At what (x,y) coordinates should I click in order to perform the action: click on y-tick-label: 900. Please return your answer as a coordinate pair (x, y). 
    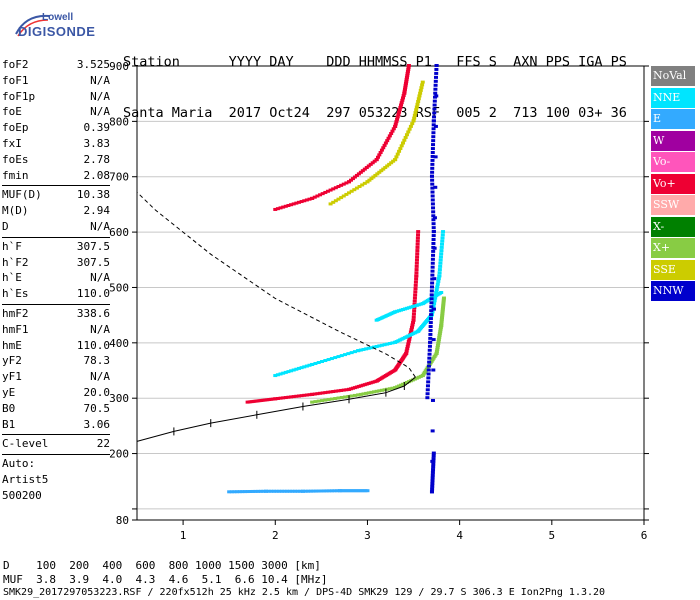
    Looking at the image, I should click on (119, 66).